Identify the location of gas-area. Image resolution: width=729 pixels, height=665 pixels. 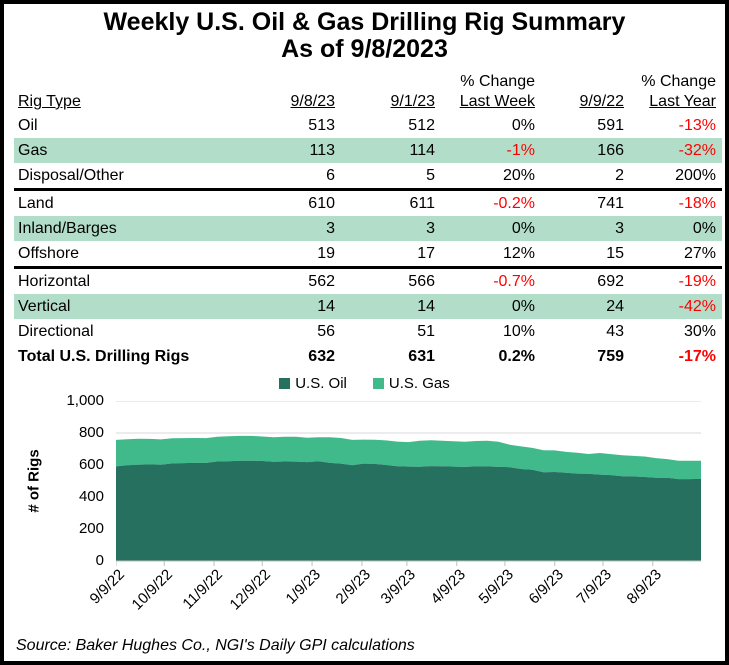
(408, 457).